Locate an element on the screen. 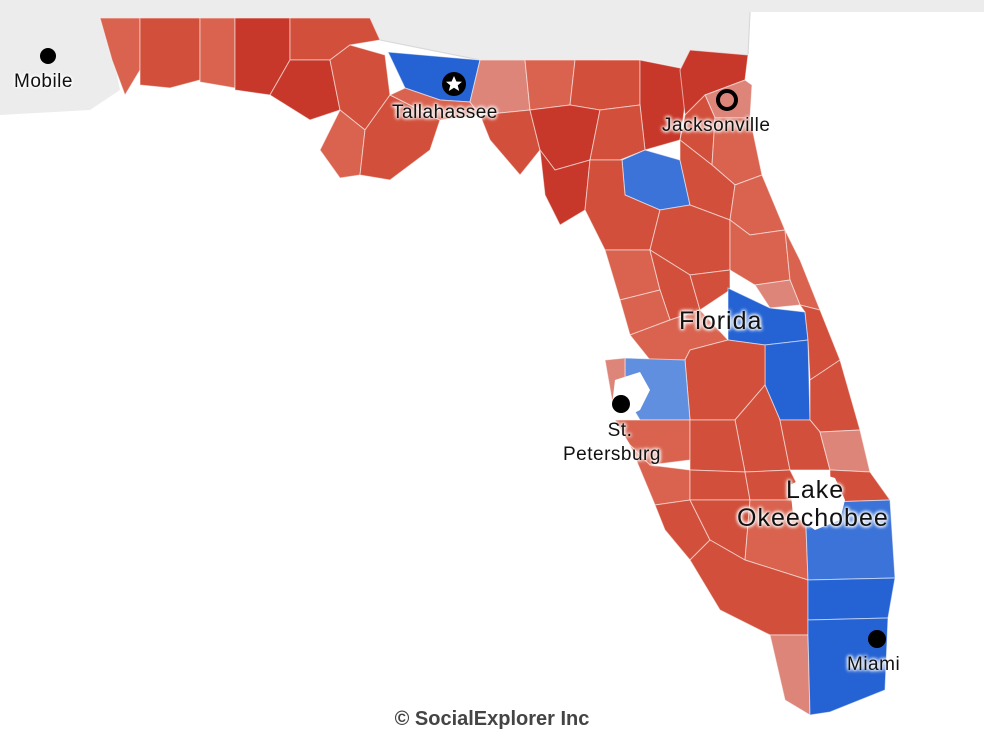 This screenshot has height=738, width=984. water-label-lake: Lake is located at coordinates (815, 490).